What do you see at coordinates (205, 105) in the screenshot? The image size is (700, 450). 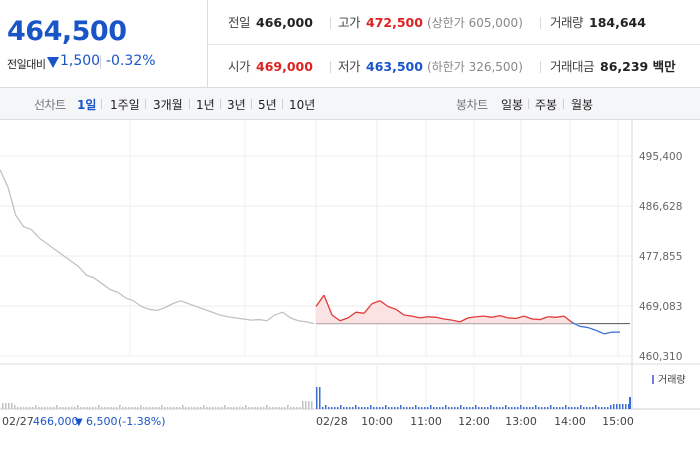 I see `tab-1-year: 1년` at bounding box center [205, 105].